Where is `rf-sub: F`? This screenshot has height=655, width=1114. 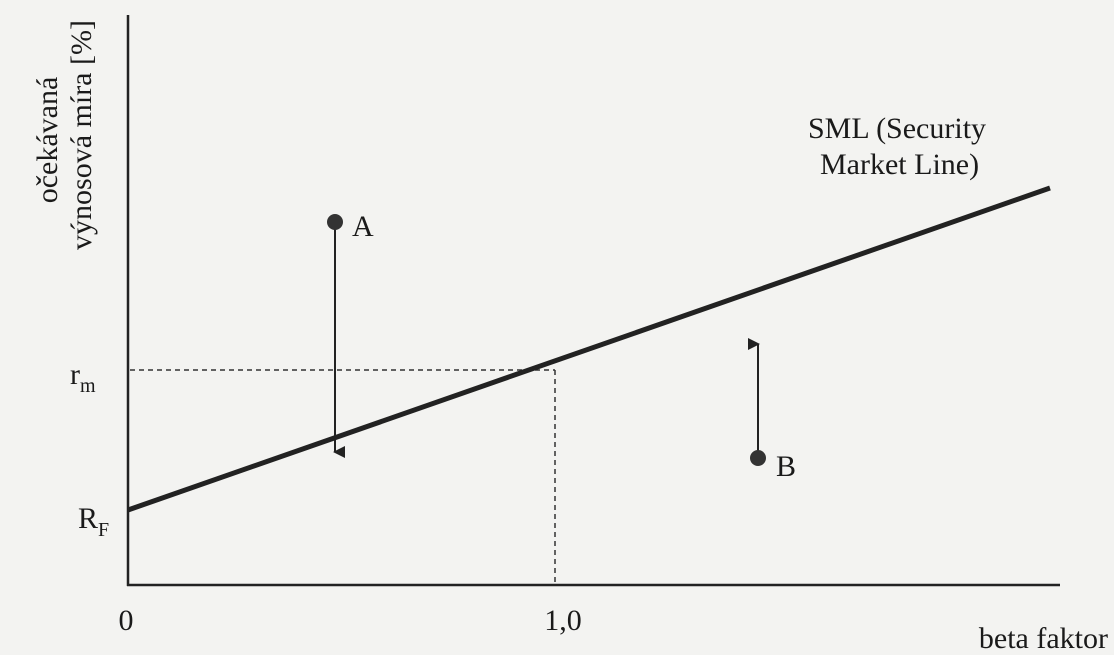
rf-sub: F is located at coordinates (103, 530).